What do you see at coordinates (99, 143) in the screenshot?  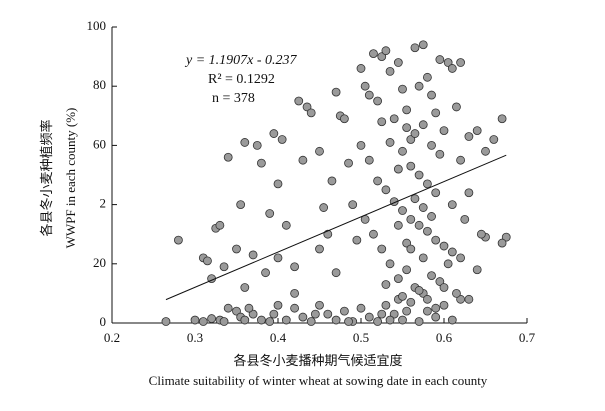 I see `y-tick-label: 60` at bounding box center [99, 143].